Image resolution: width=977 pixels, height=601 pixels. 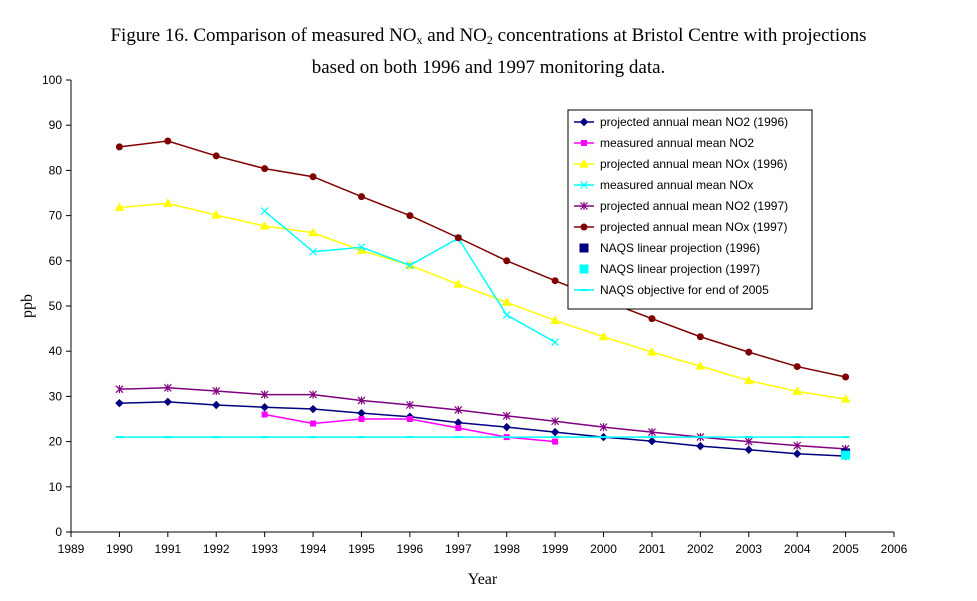 I want to click on legend-item: NAQS objective for end of 2005, so click(x=671, y=290).